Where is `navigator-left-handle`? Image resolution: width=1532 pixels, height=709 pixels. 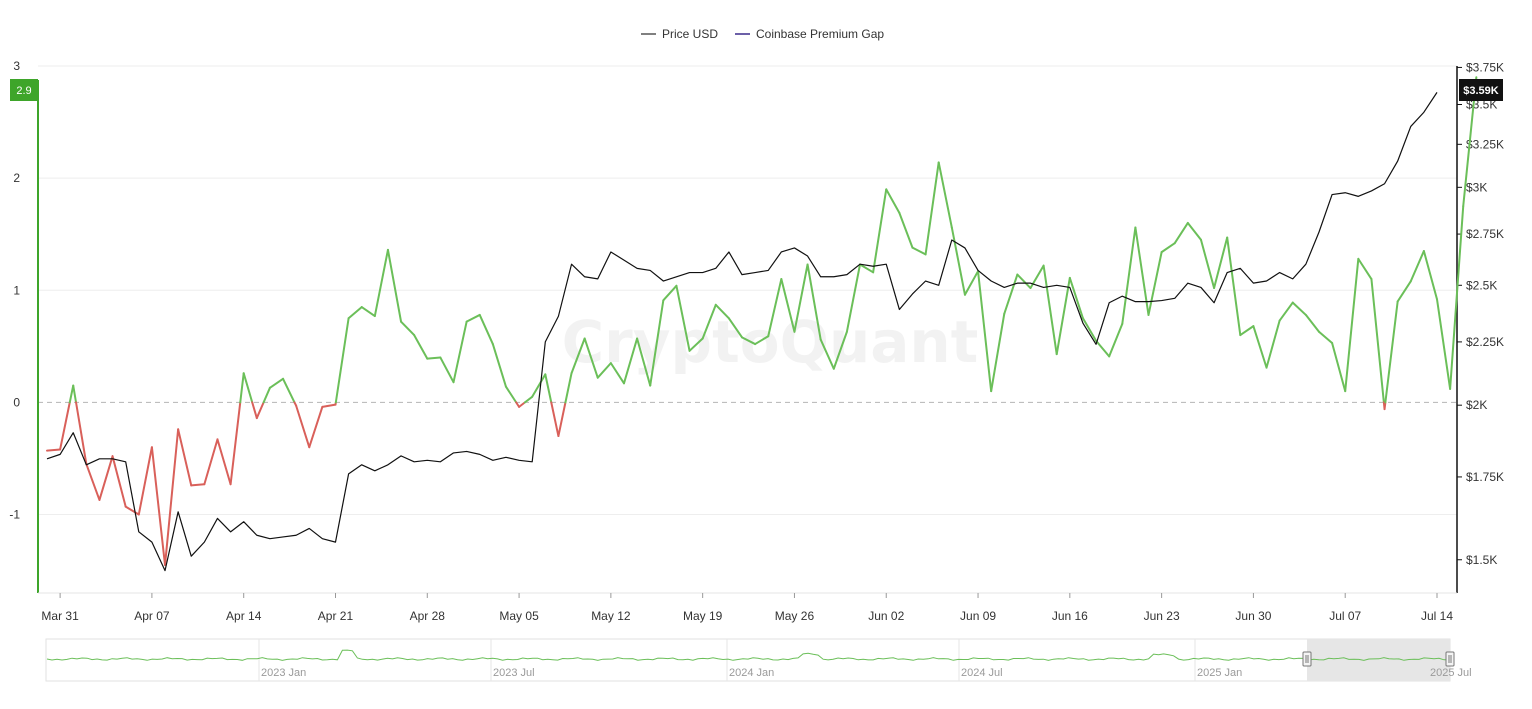
navigator-left-handle is located at coordinates (1307, 659).